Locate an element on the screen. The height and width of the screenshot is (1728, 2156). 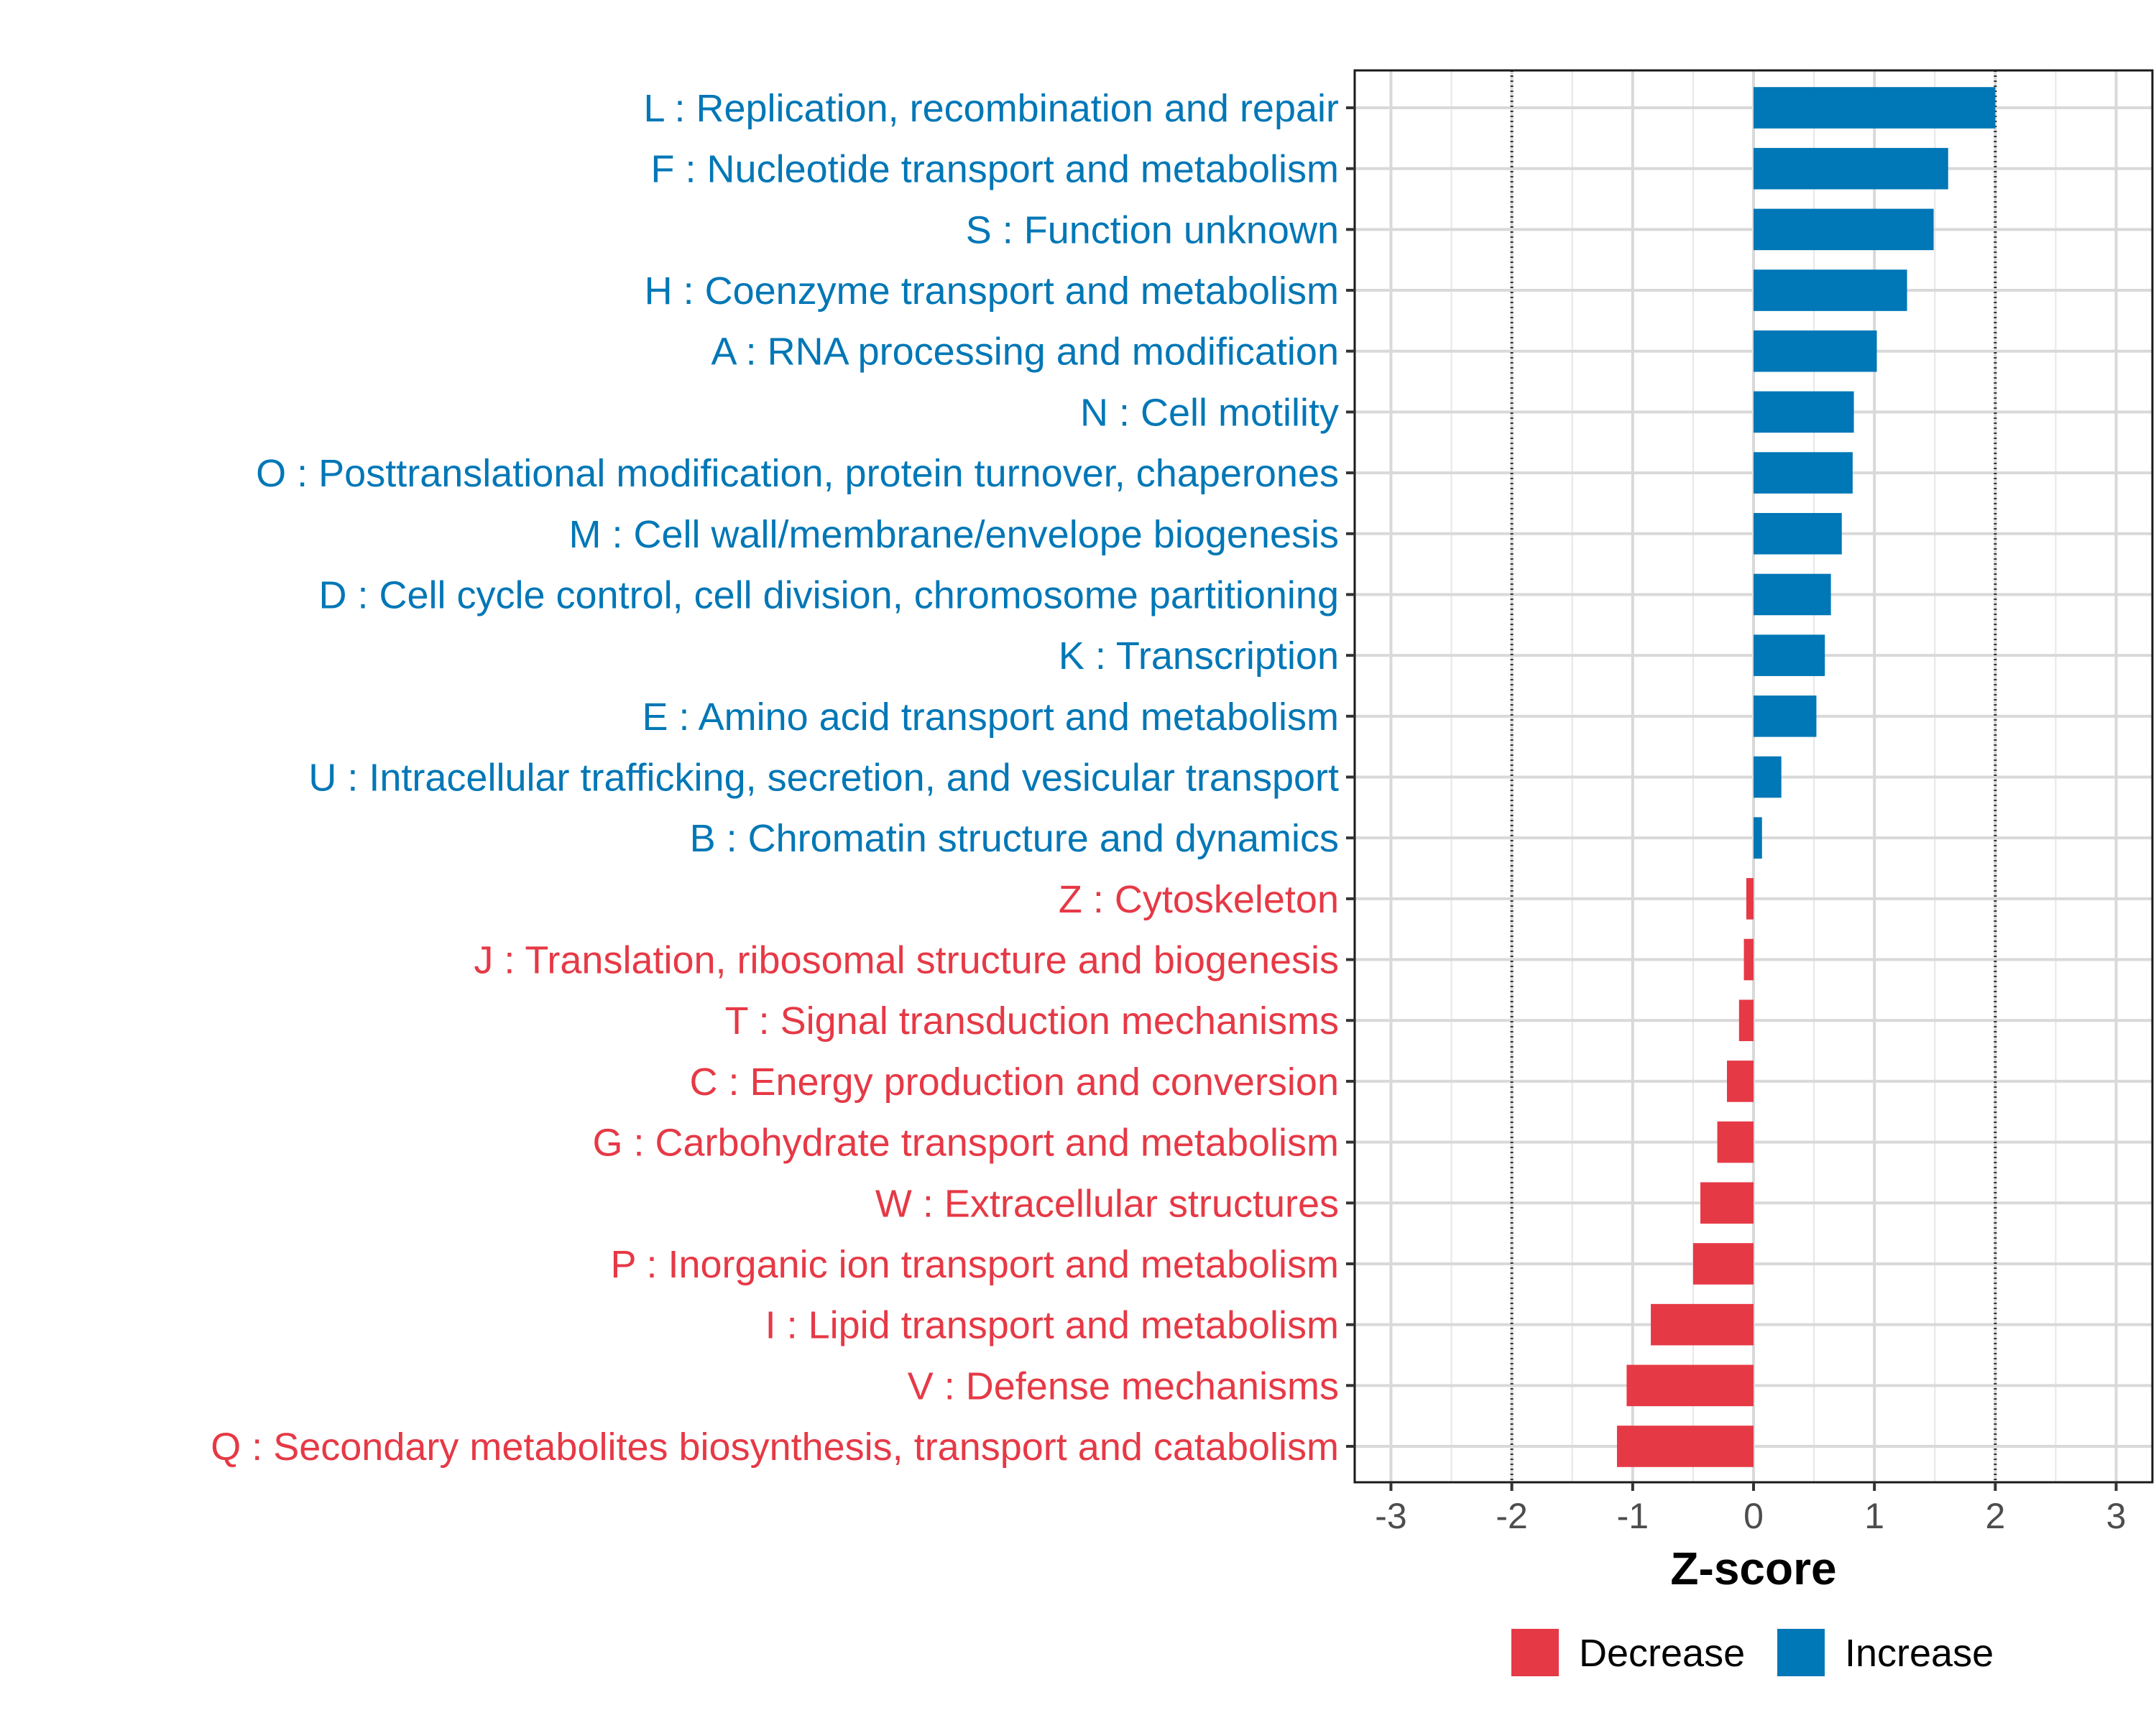
x-tick-label: 2 is located at coordinates (1995, 1516).